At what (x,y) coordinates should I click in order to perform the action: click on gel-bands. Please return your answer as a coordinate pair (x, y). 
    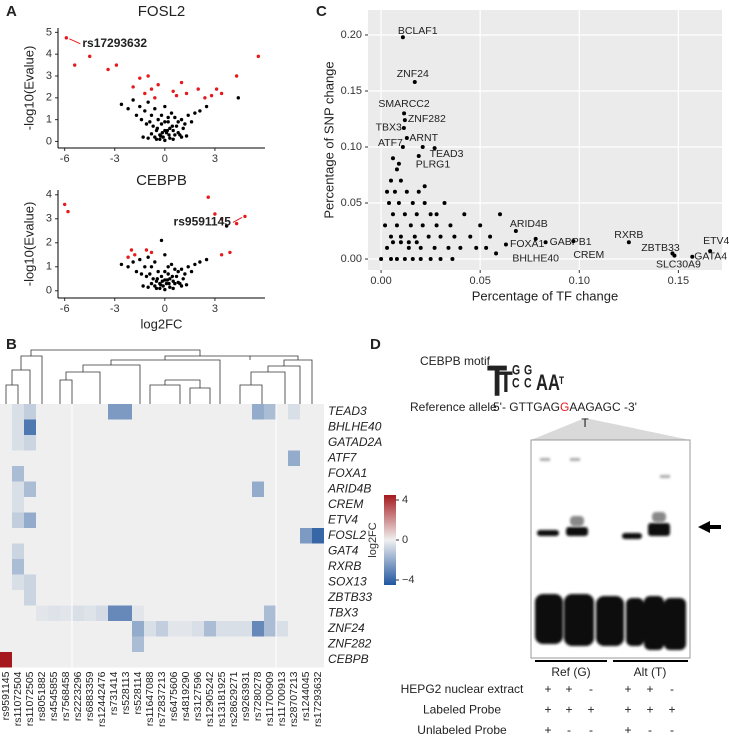
    Looking at the image, I should click on (610, 554).